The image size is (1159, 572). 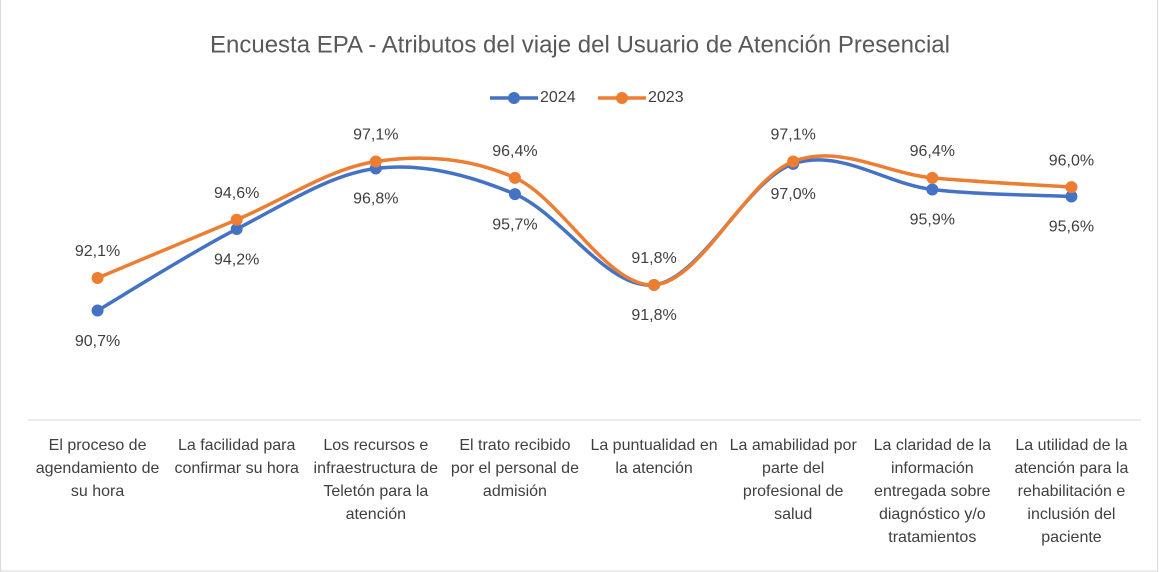 What do you see at coordinates (375, 199) in the screenshot?
I see `data-label: 96,8%` at bounding box center [375, 199].